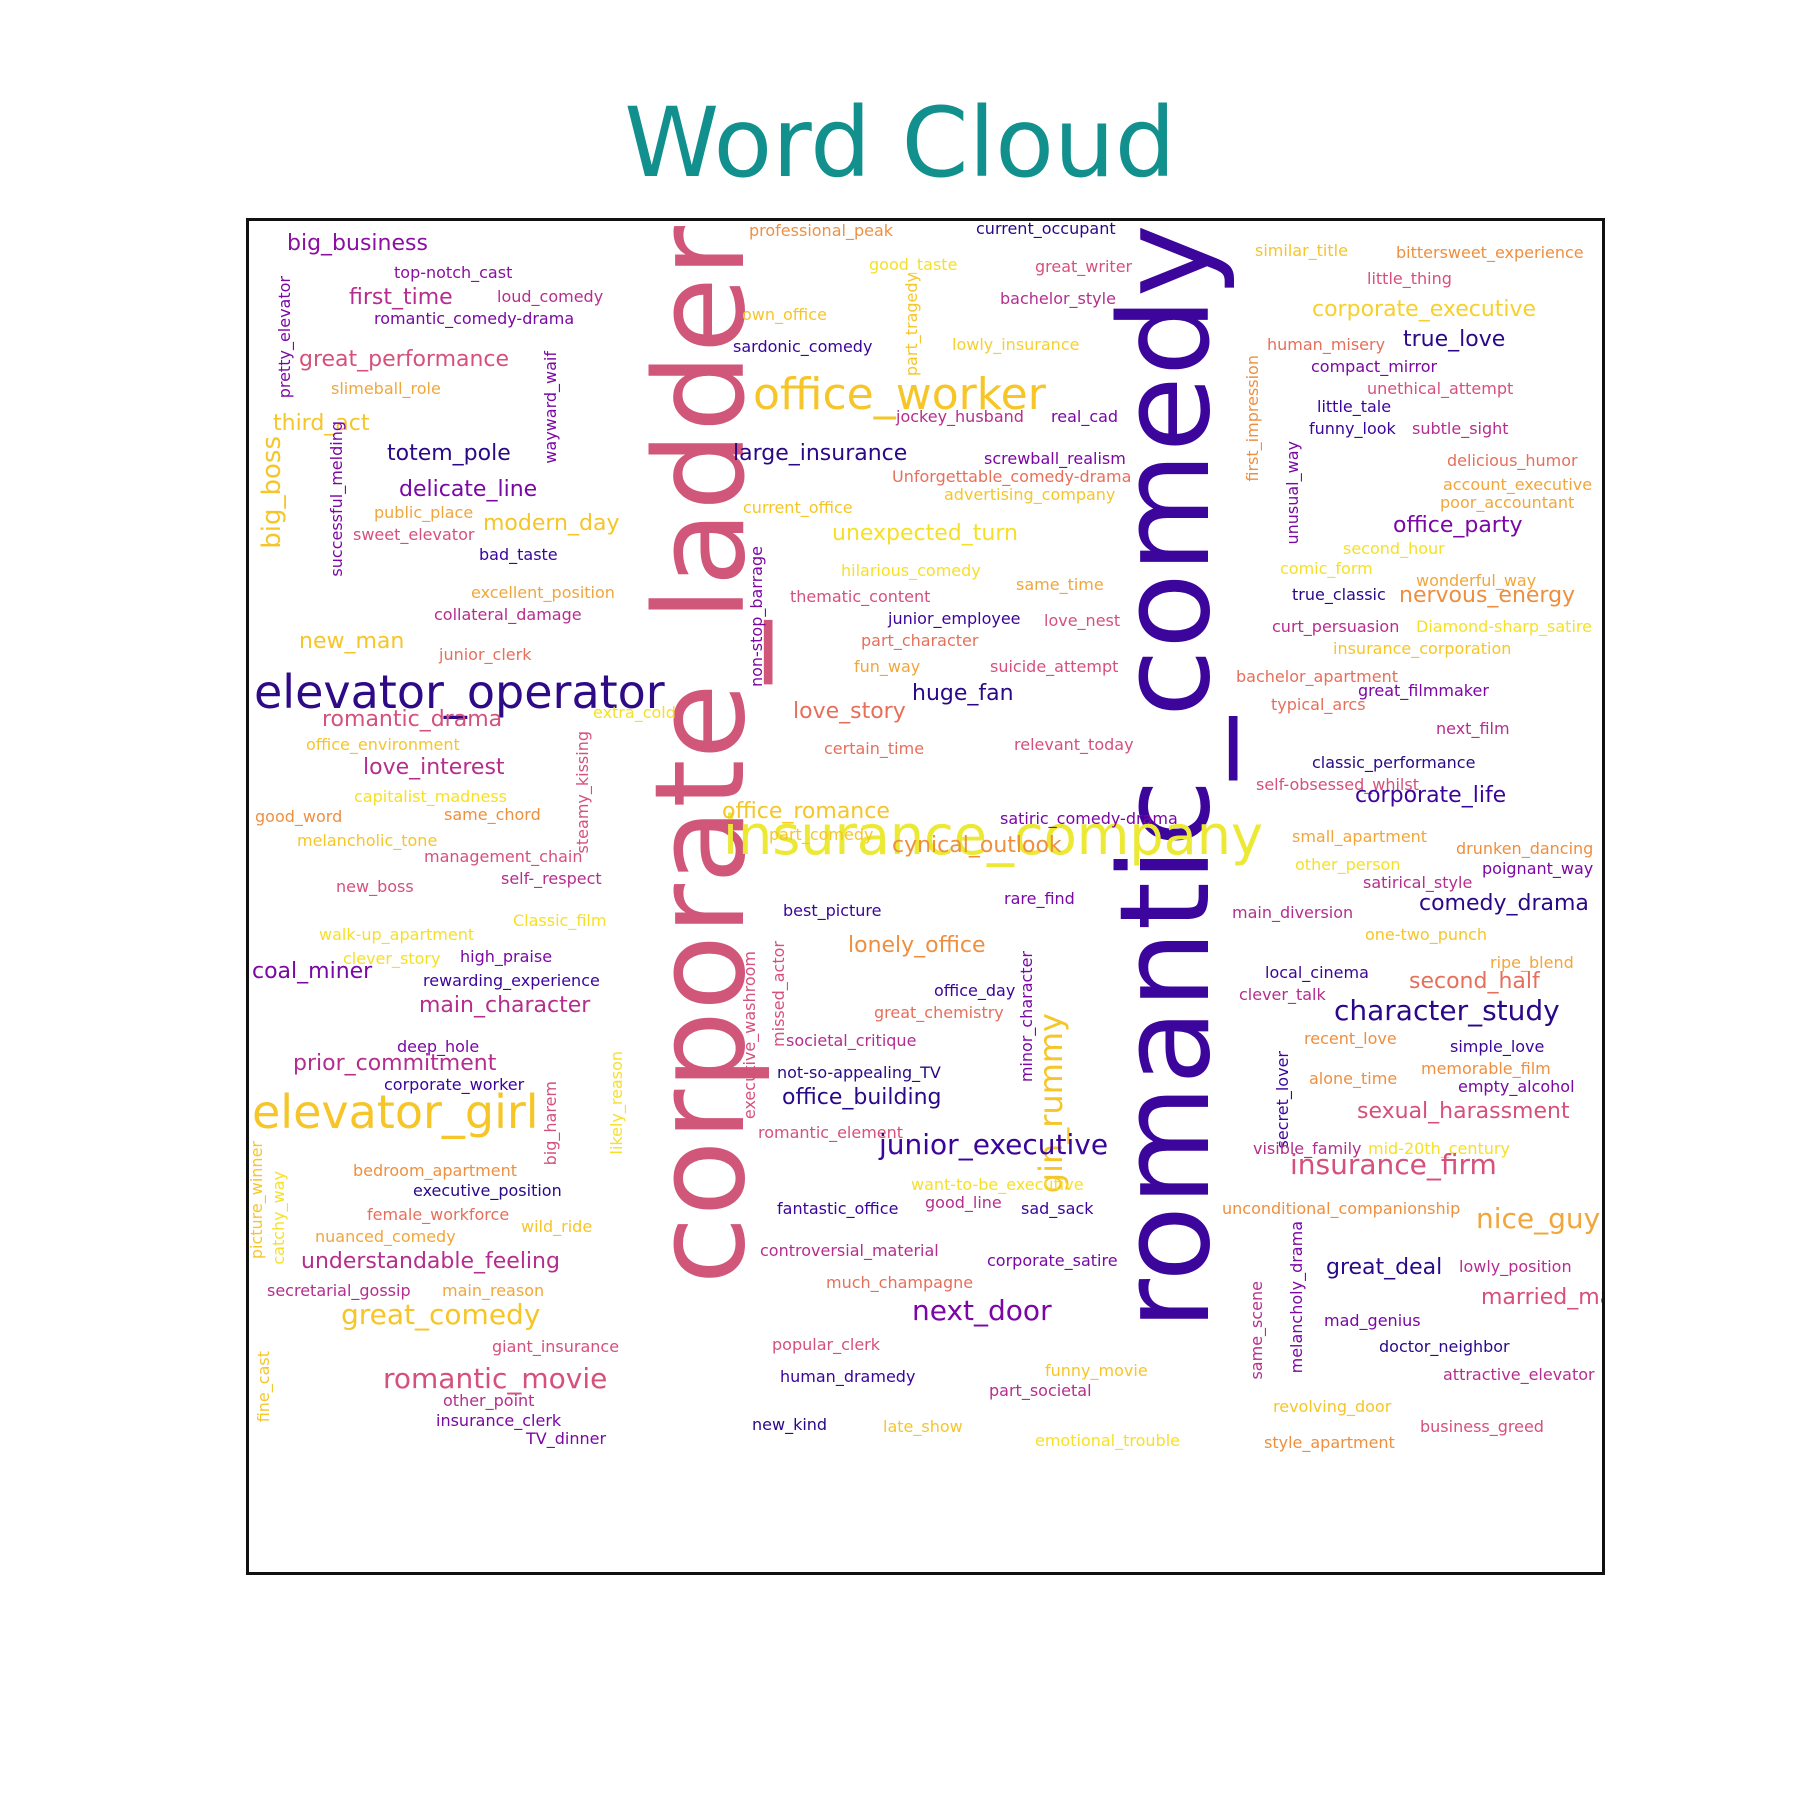  What do you see at coordinates (385, 1236) in the screenshot?
I see `word-nuanced-comedy: nuanced_comedy` at bounding box center [385, 1236].